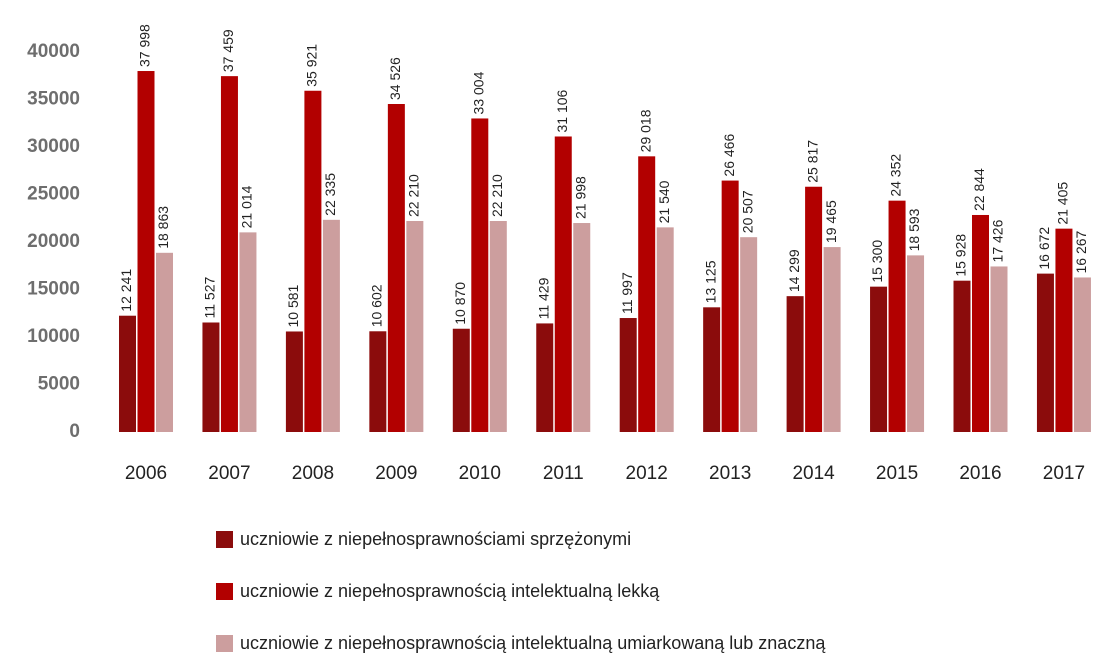  Describe the element at coordinates (979, 189) in the screenshot. I see `value-label: 22 844` at that location.